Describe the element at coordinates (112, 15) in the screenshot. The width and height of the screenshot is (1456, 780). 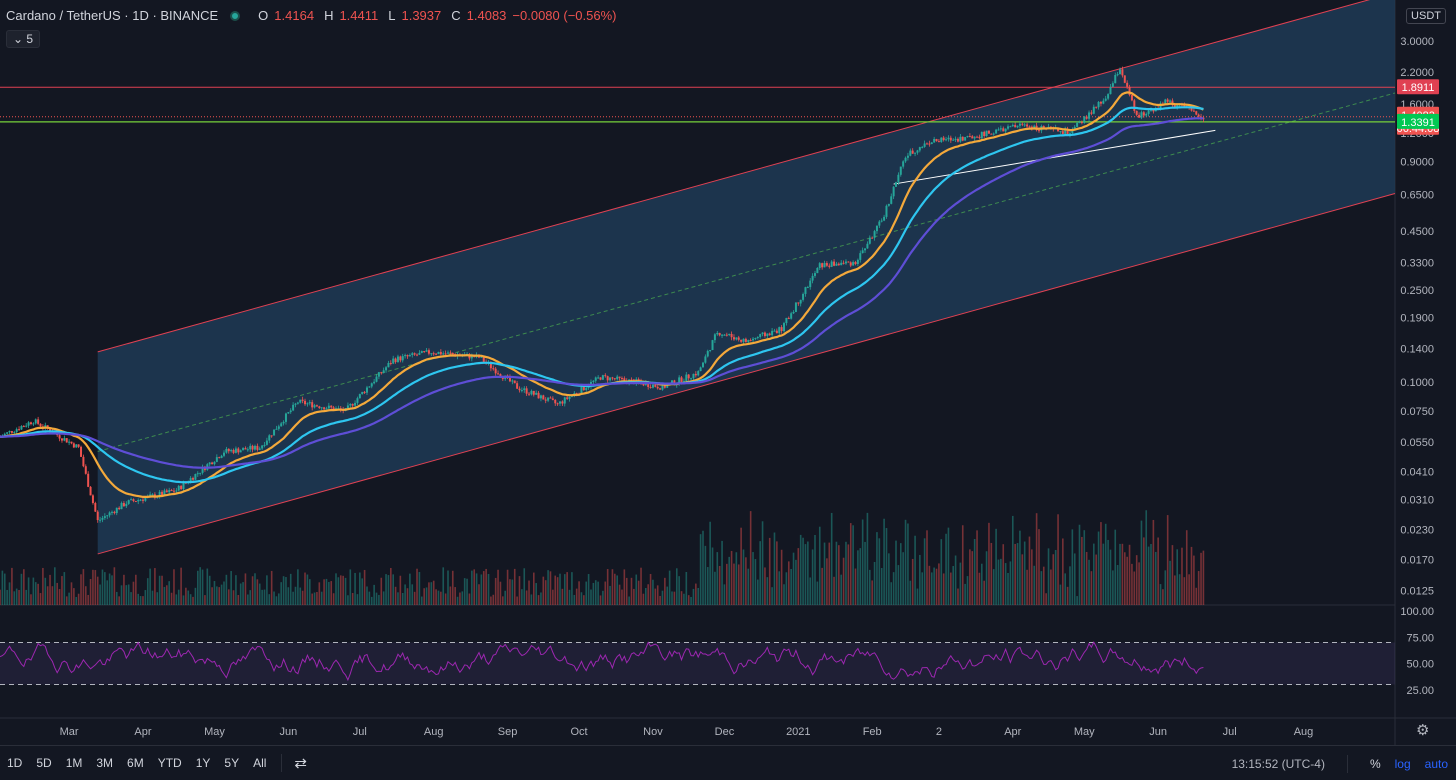
I see `symbol-title: Cardano / TetherUS · 1D · BINANCE` at that location.